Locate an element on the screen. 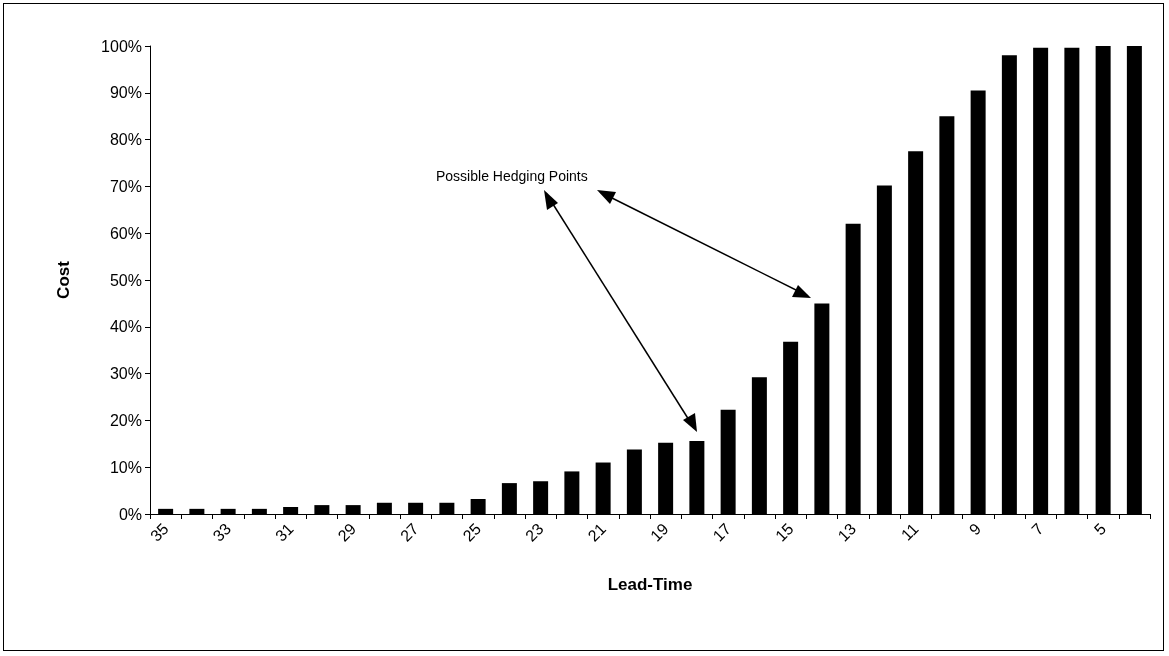 Image resolution: width=1169 pixels, height=656 pixels. y-tick-label: 70% is located at coordinates (125, 186).